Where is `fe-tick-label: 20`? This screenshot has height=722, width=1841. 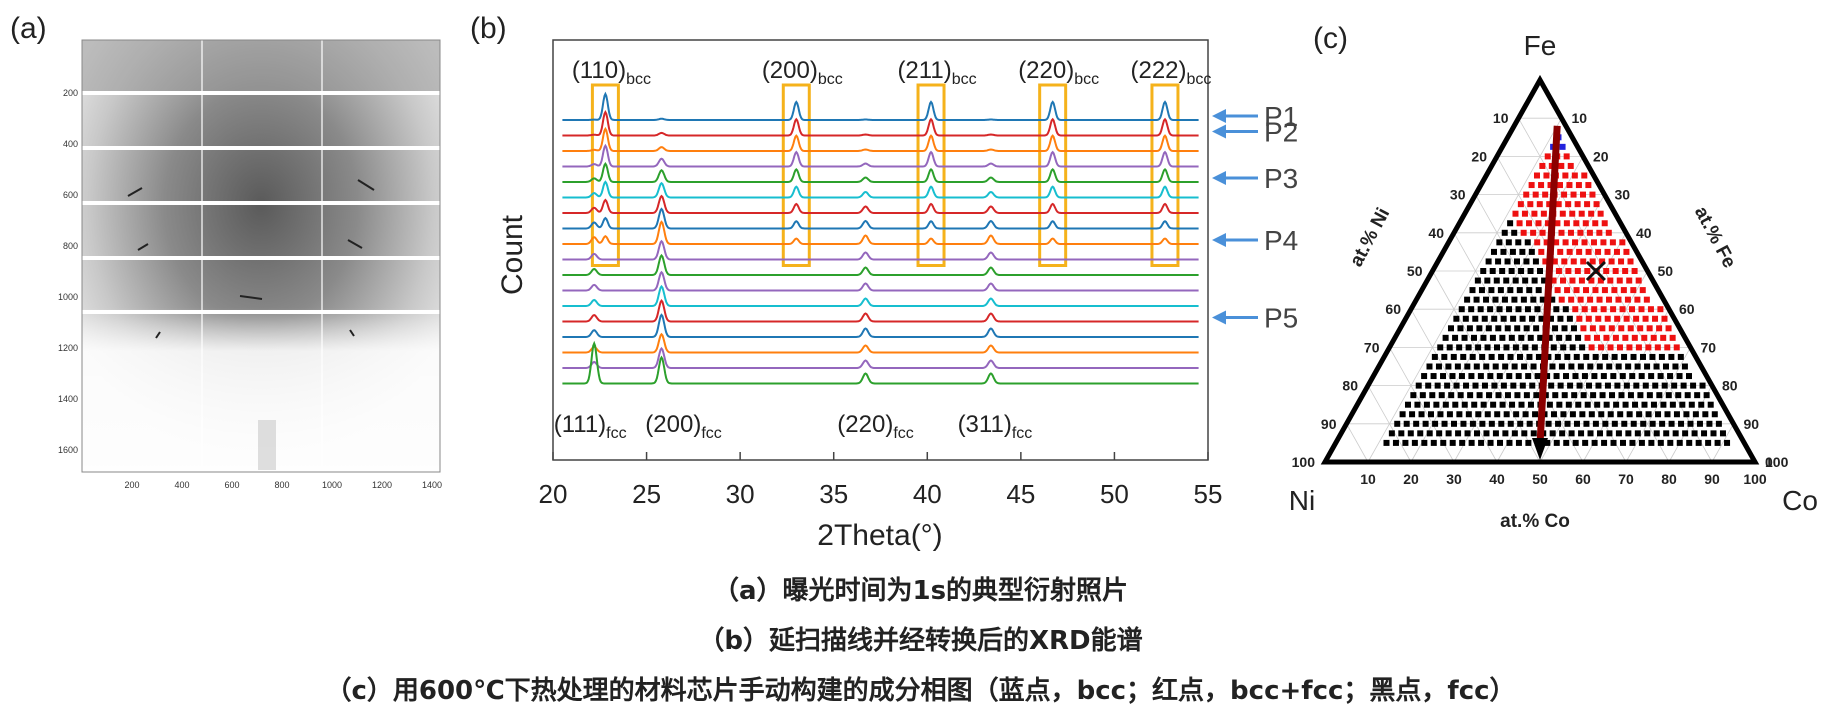
fe-tick-label: 20 is located at coordinates (1601, 156).